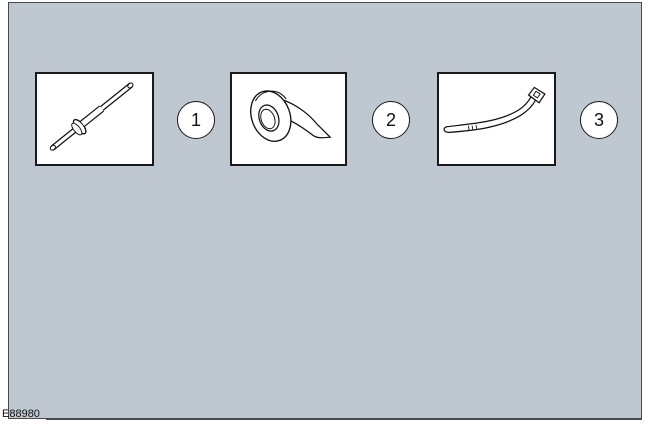 The height and width of the screenshot is (427, 650). Describe the element at coordinates (391, 120) in the screenshot. I see `callout-2: 2` at that location.